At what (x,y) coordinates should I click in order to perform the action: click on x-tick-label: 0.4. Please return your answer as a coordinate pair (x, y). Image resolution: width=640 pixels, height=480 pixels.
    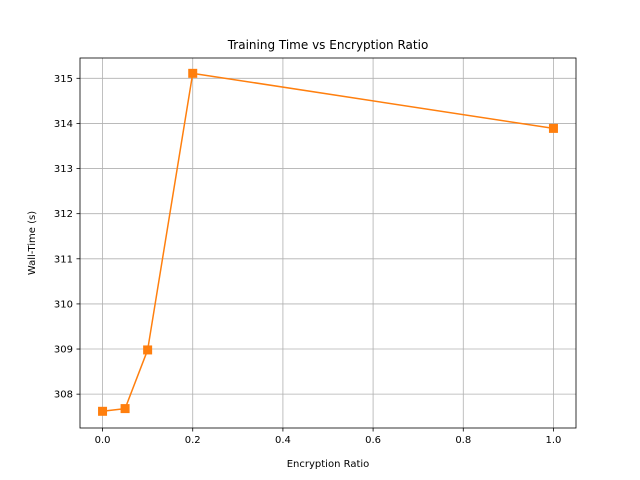
    Looking at the image, I should click on (283, 440).